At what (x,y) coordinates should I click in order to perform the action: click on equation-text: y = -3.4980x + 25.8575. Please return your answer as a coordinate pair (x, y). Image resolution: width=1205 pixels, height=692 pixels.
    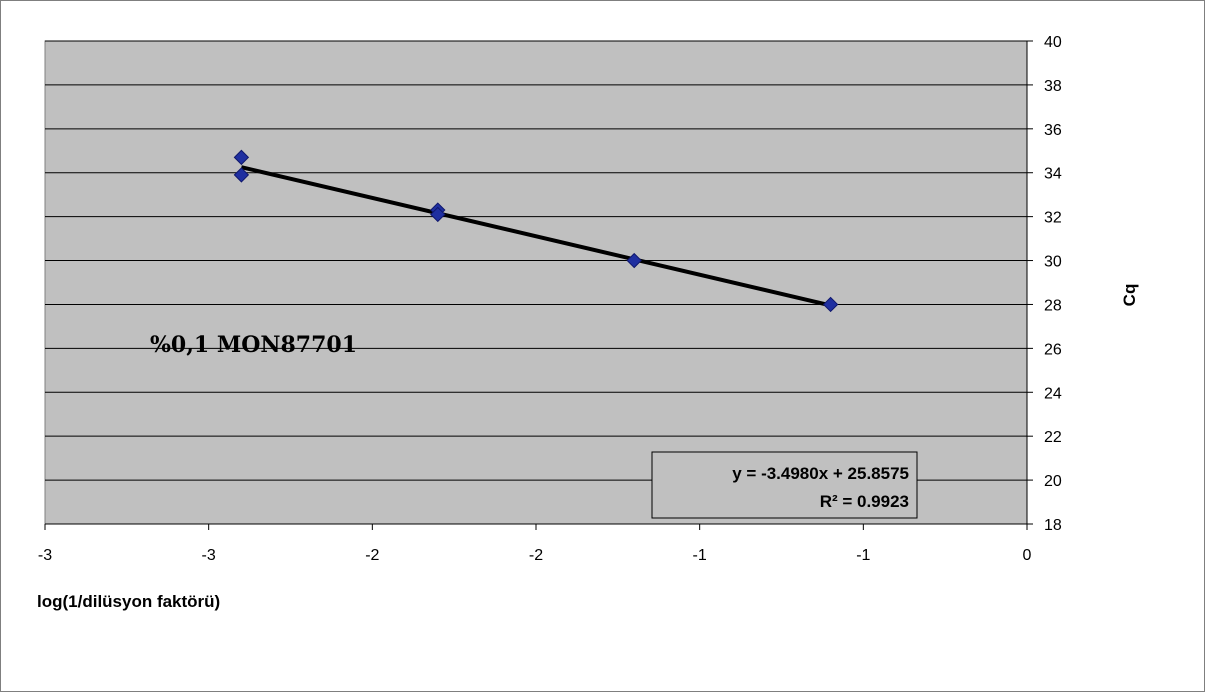
    Looking at the image, I should click on (820, 473).